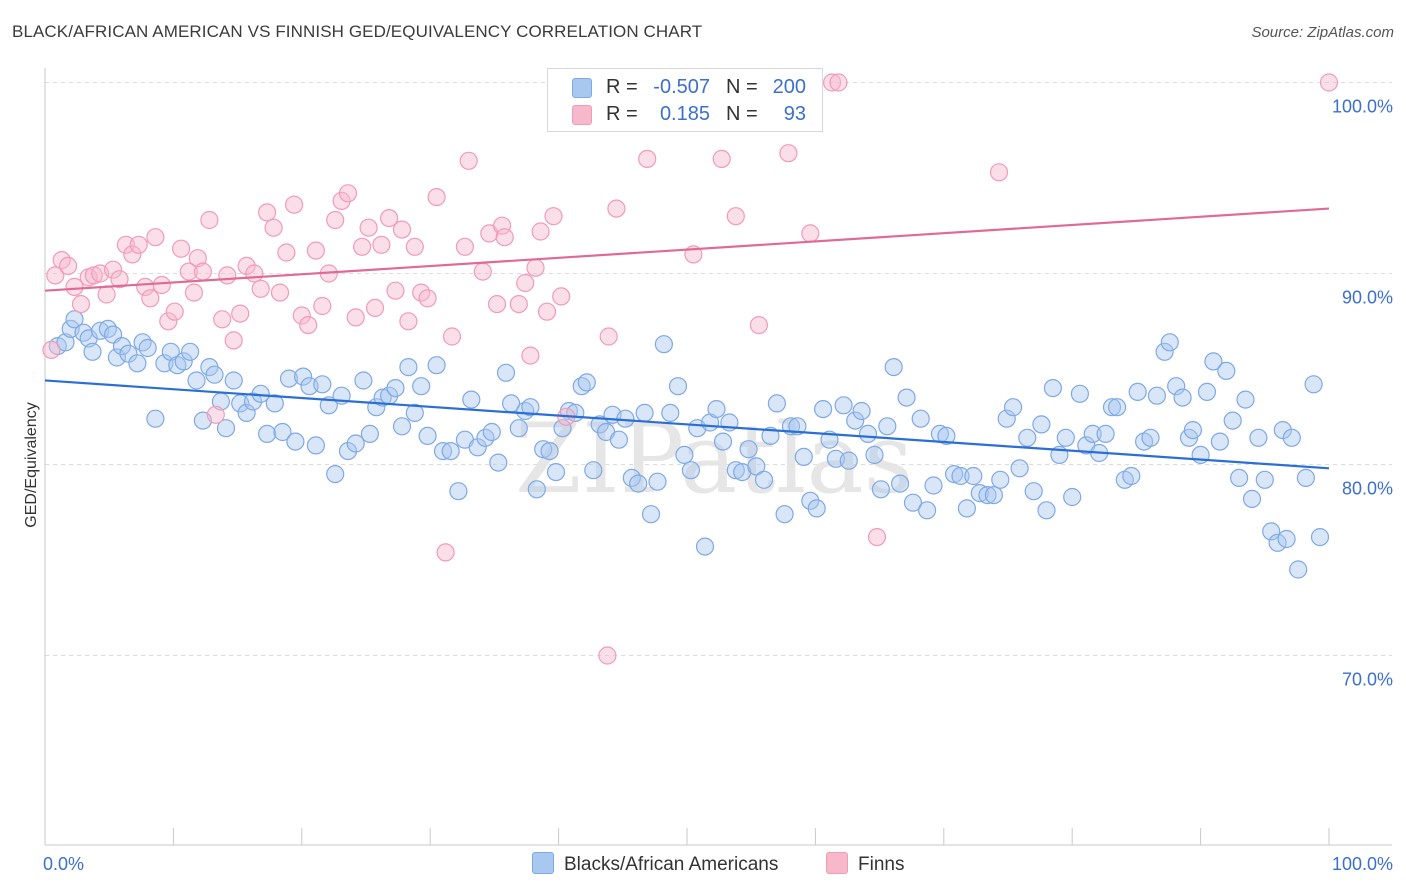 The width and height of the screenshot is (1406, 892). What do you see at coordinates (543, 863) in the screenshot?
I see `bottom-legend-swatch-blue` at bounding box center [543, 863].